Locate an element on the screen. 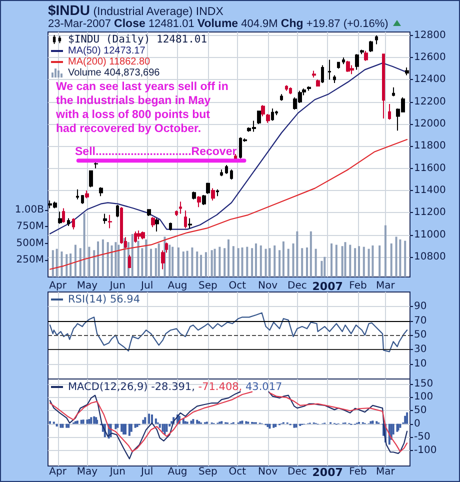 The width and height of the screenshot is (460, 482). x-tick-label: Mar is located at coordinates (386, 286).